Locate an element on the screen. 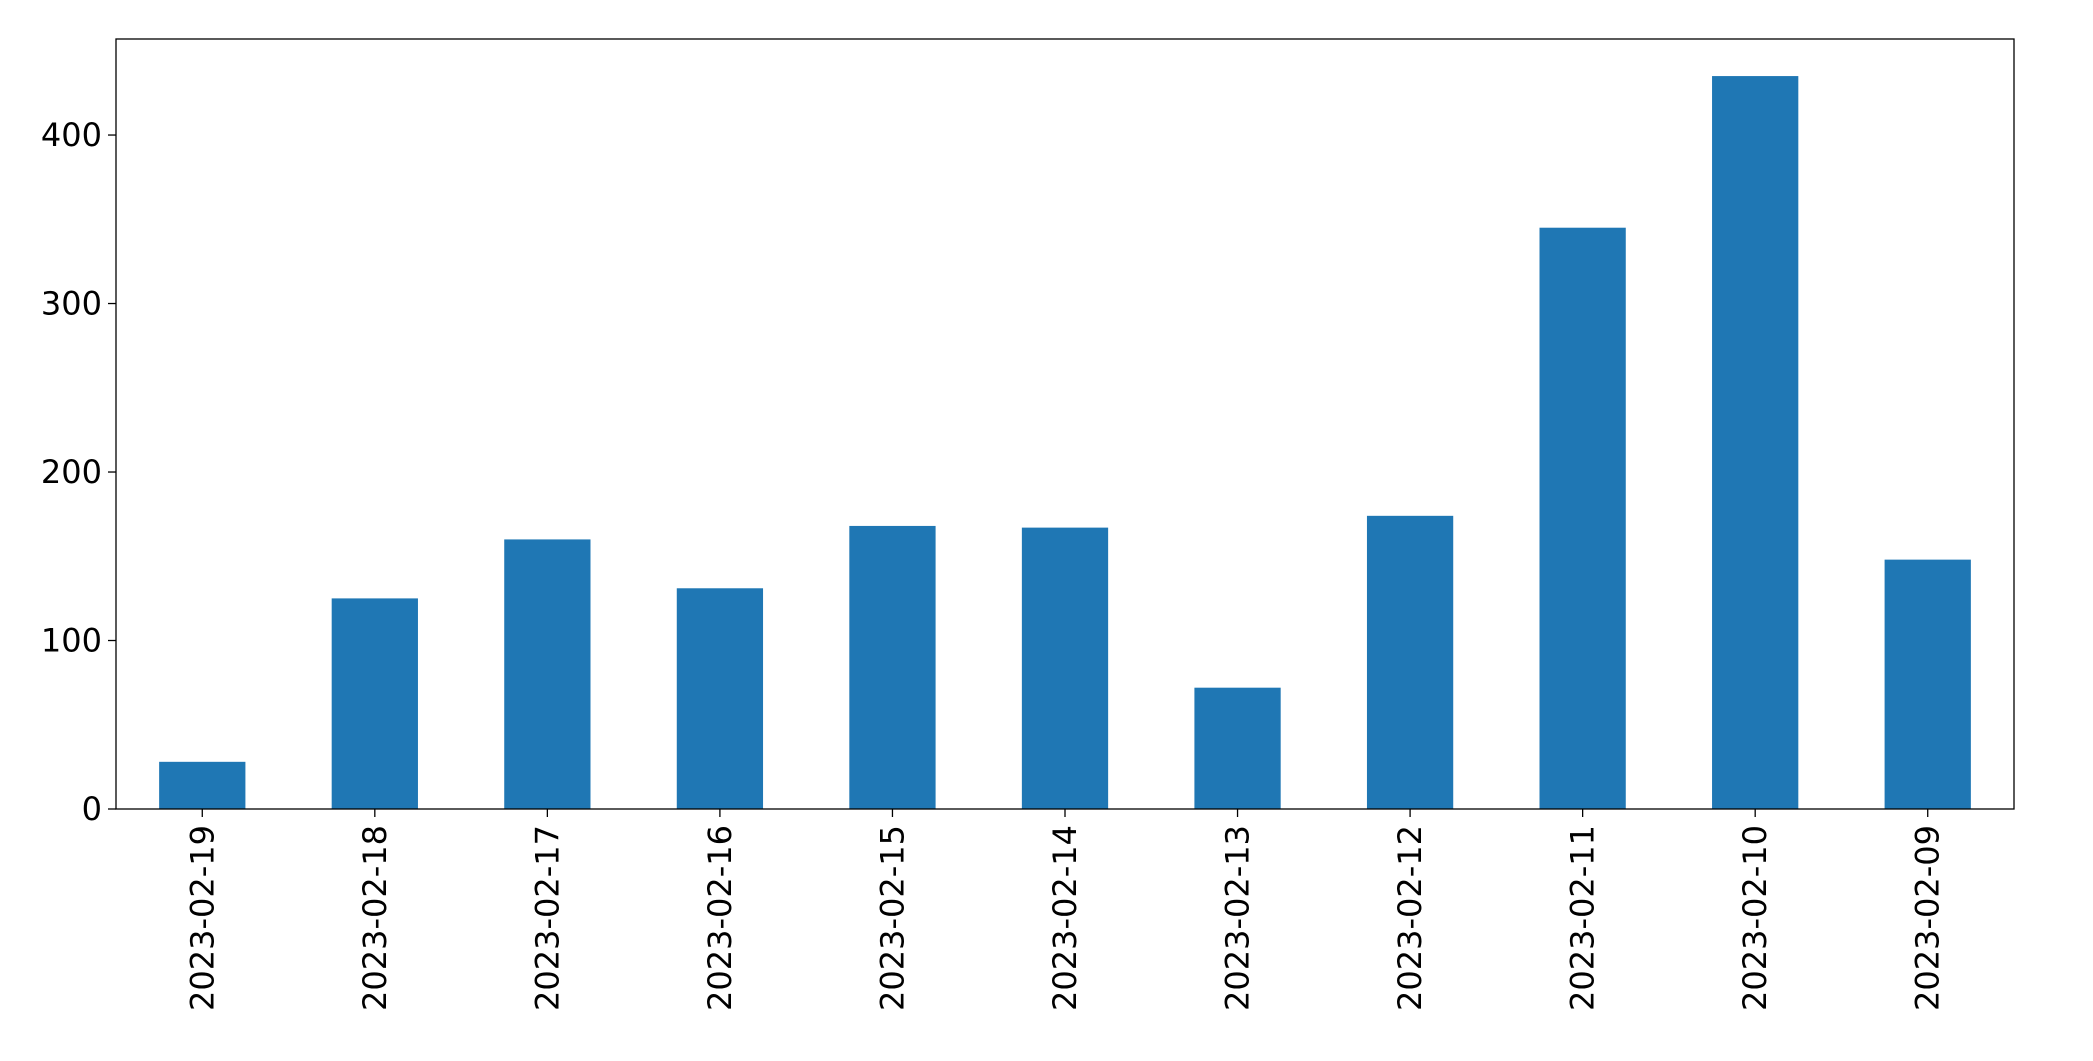  x-tick-label: 2023-02-19 is located at coordinates (202, 918).